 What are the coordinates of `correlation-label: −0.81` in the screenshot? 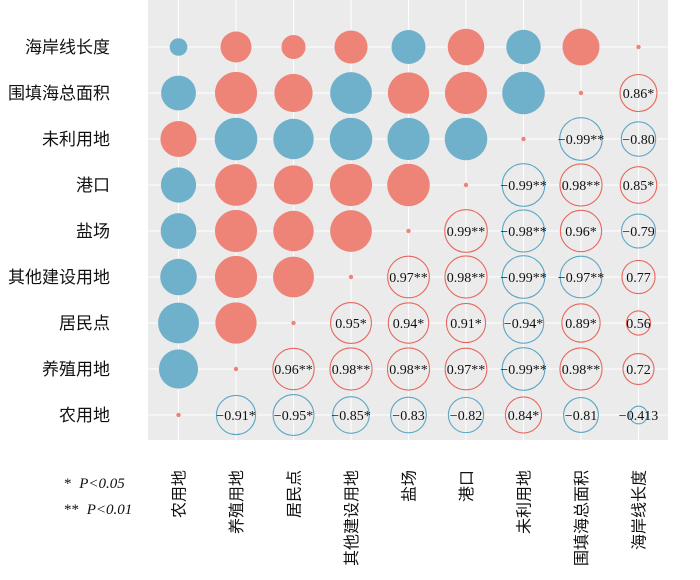 It's located at (581, 416).